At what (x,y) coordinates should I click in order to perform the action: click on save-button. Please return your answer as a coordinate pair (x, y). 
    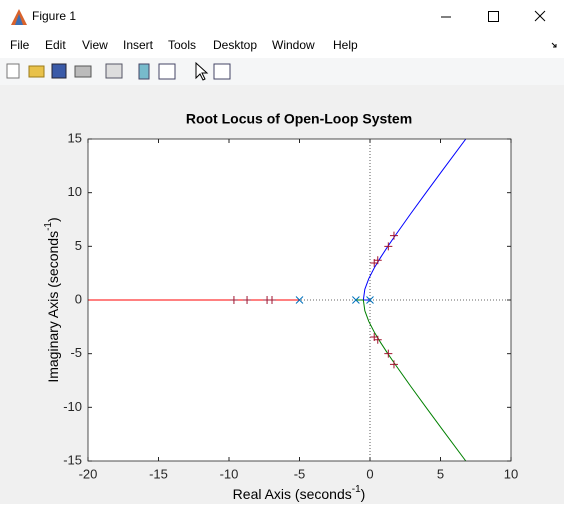
    Looking at the image, I should click on (59, 71).